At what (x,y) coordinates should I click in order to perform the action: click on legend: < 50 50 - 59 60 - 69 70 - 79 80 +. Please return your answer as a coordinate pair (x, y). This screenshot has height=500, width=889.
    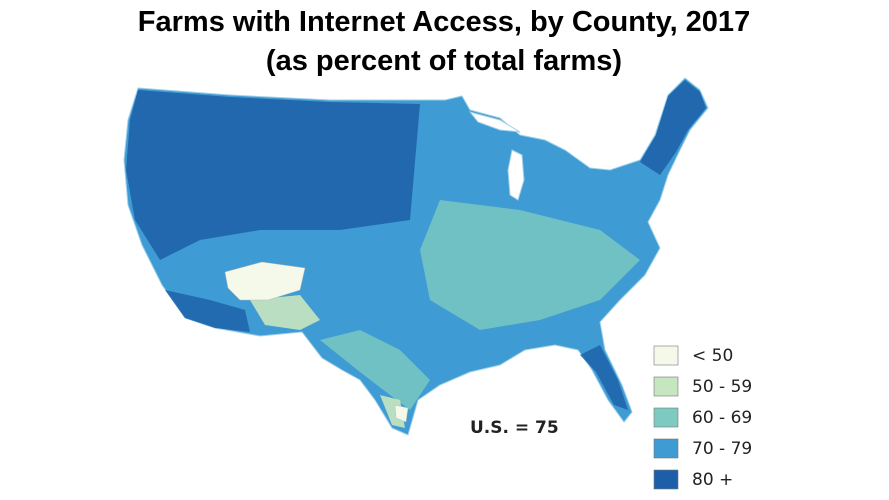
    Looking at the image, I should click on (702, 417).